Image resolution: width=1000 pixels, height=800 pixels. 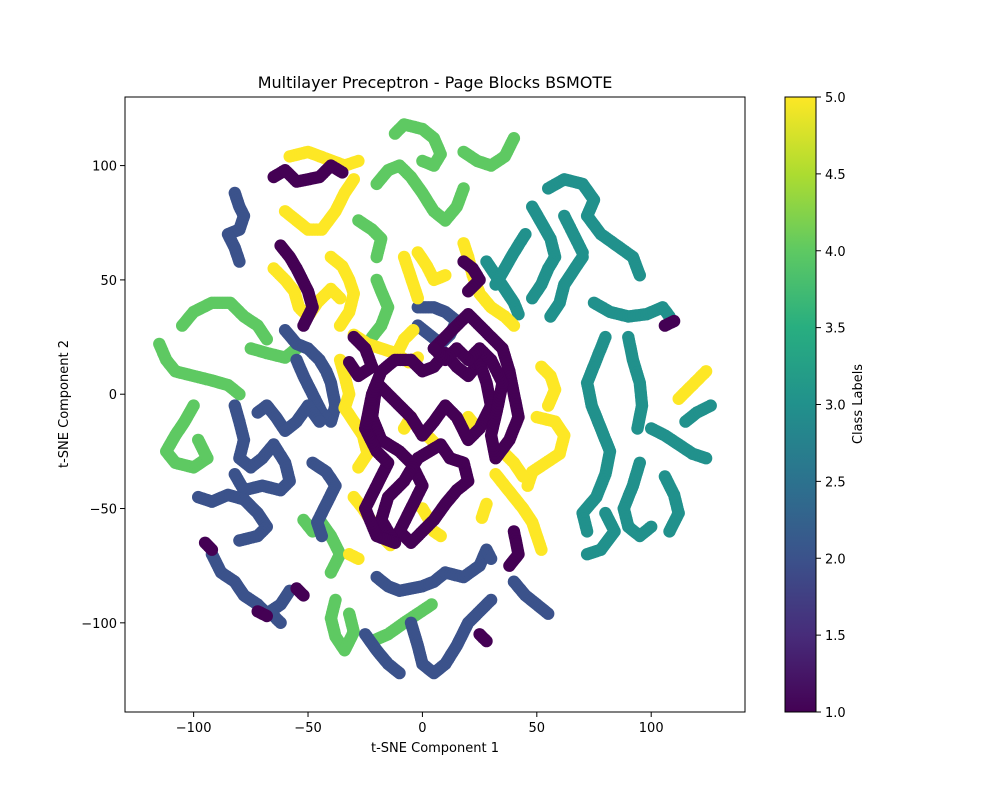 What do you see at coordinates (103, 396) in the screenshot?
I see `y-axis: −100 −50 0 50 100` at bounding box center [103, 396].